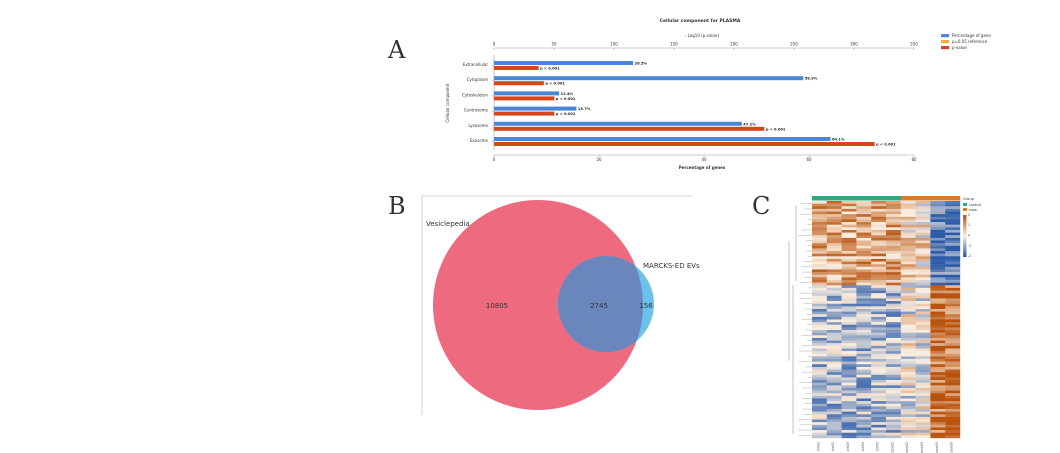 This screenshot has width=1060, height=453. I want to click on heatmap-column-label: ctrl01, so click(818, 446).